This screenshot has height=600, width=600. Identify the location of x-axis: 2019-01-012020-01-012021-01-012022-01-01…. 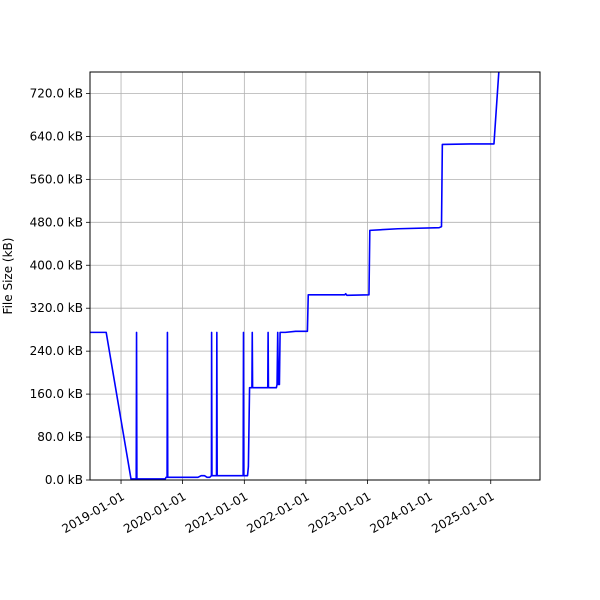
(278, 508).